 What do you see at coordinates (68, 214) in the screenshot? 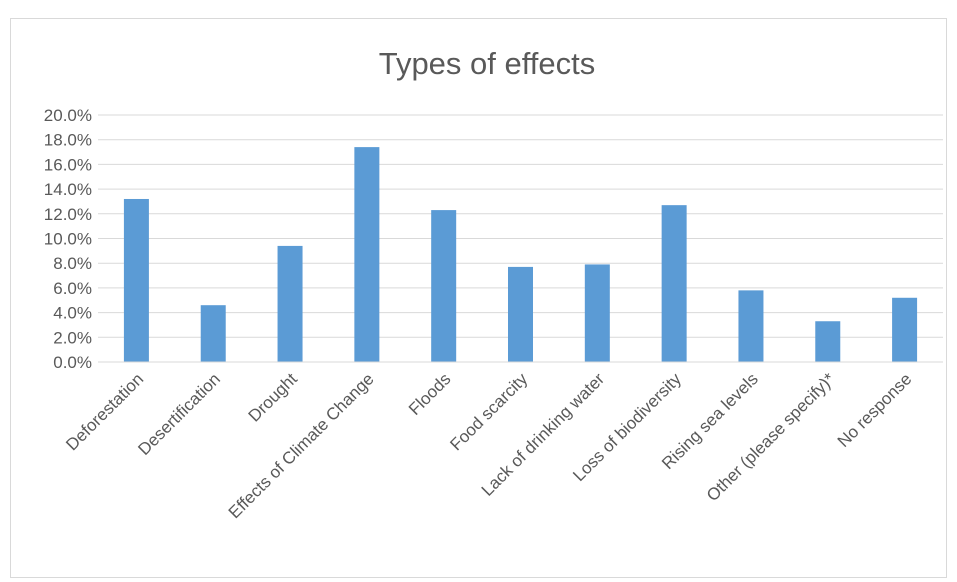
I see `y-tick-label: 12.0%` at bounding box center [68, 214].